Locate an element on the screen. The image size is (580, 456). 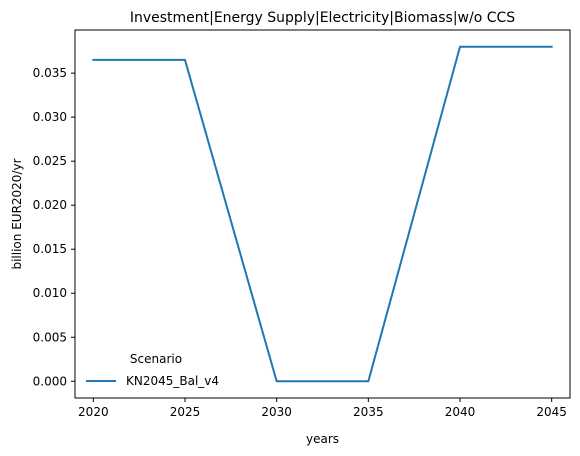
y-tick-label: 0.030 is located at coordinates (50, 117).